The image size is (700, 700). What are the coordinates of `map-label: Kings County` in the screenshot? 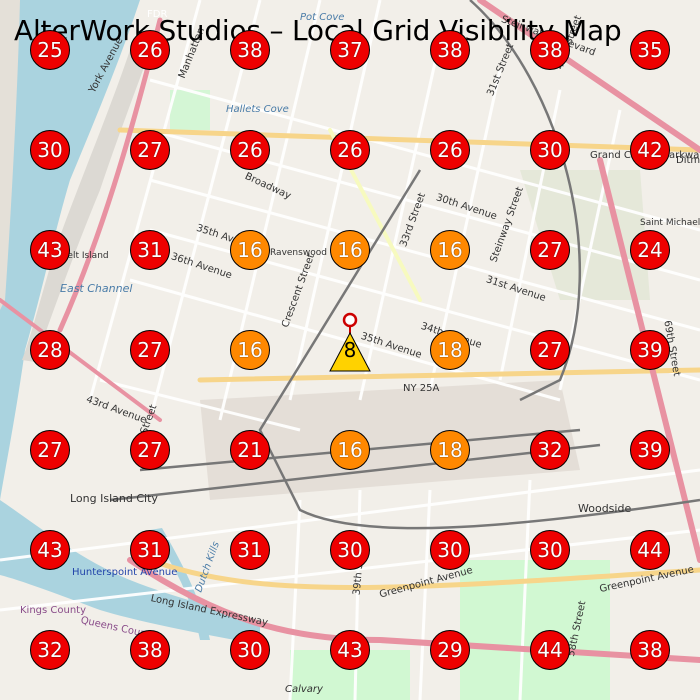 It's located at (53, 610).